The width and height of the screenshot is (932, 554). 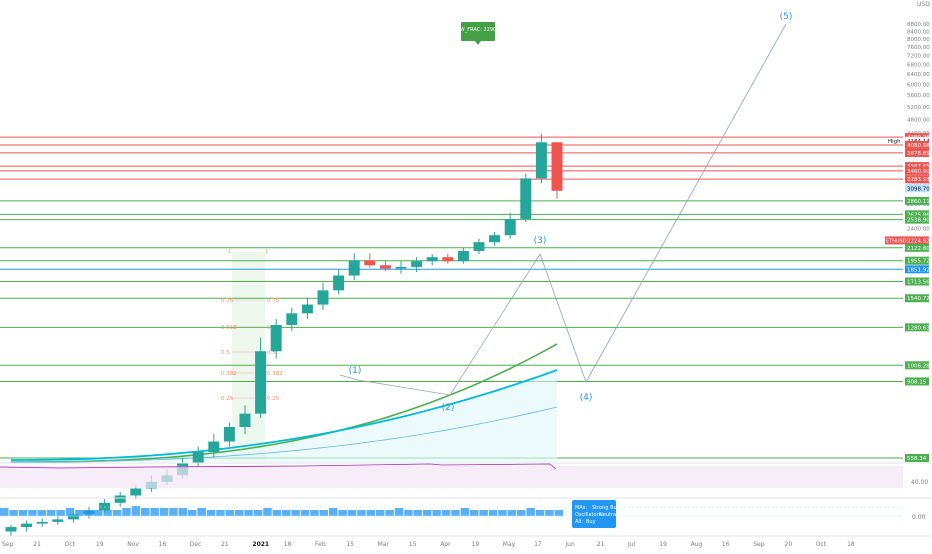 What do you see at coordinates (229, 252) in the screenshot?
I see `fib-top-mark-left: 1` at bounding box center [229, 252].